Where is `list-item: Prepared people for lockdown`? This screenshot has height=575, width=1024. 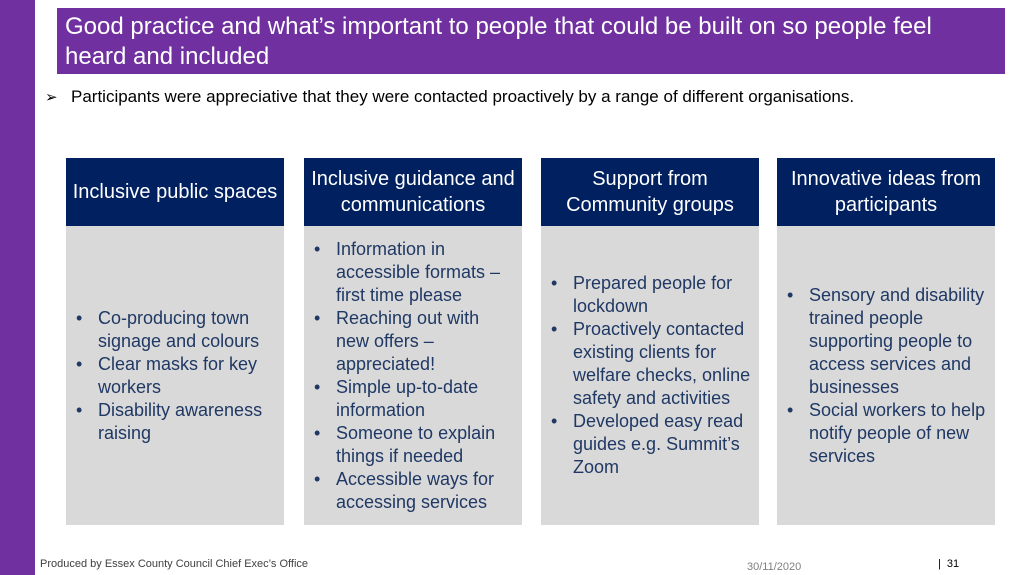 list-item: Prepared people for lockdown is located at coordinates (651, 295).